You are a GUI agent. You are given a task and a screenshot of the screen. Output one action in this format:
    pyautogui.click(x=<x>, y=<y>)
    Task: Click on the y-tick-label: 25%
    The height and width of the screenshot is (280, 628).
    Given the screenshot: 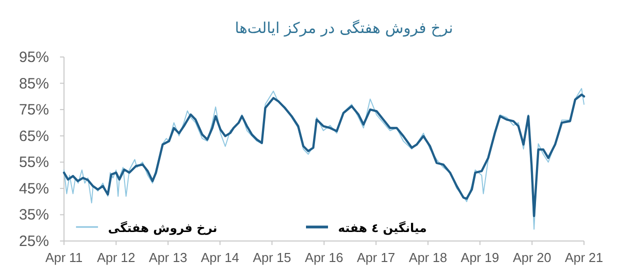 What is the action you would take?
    pyautogui.click(x=33, y=241)
    